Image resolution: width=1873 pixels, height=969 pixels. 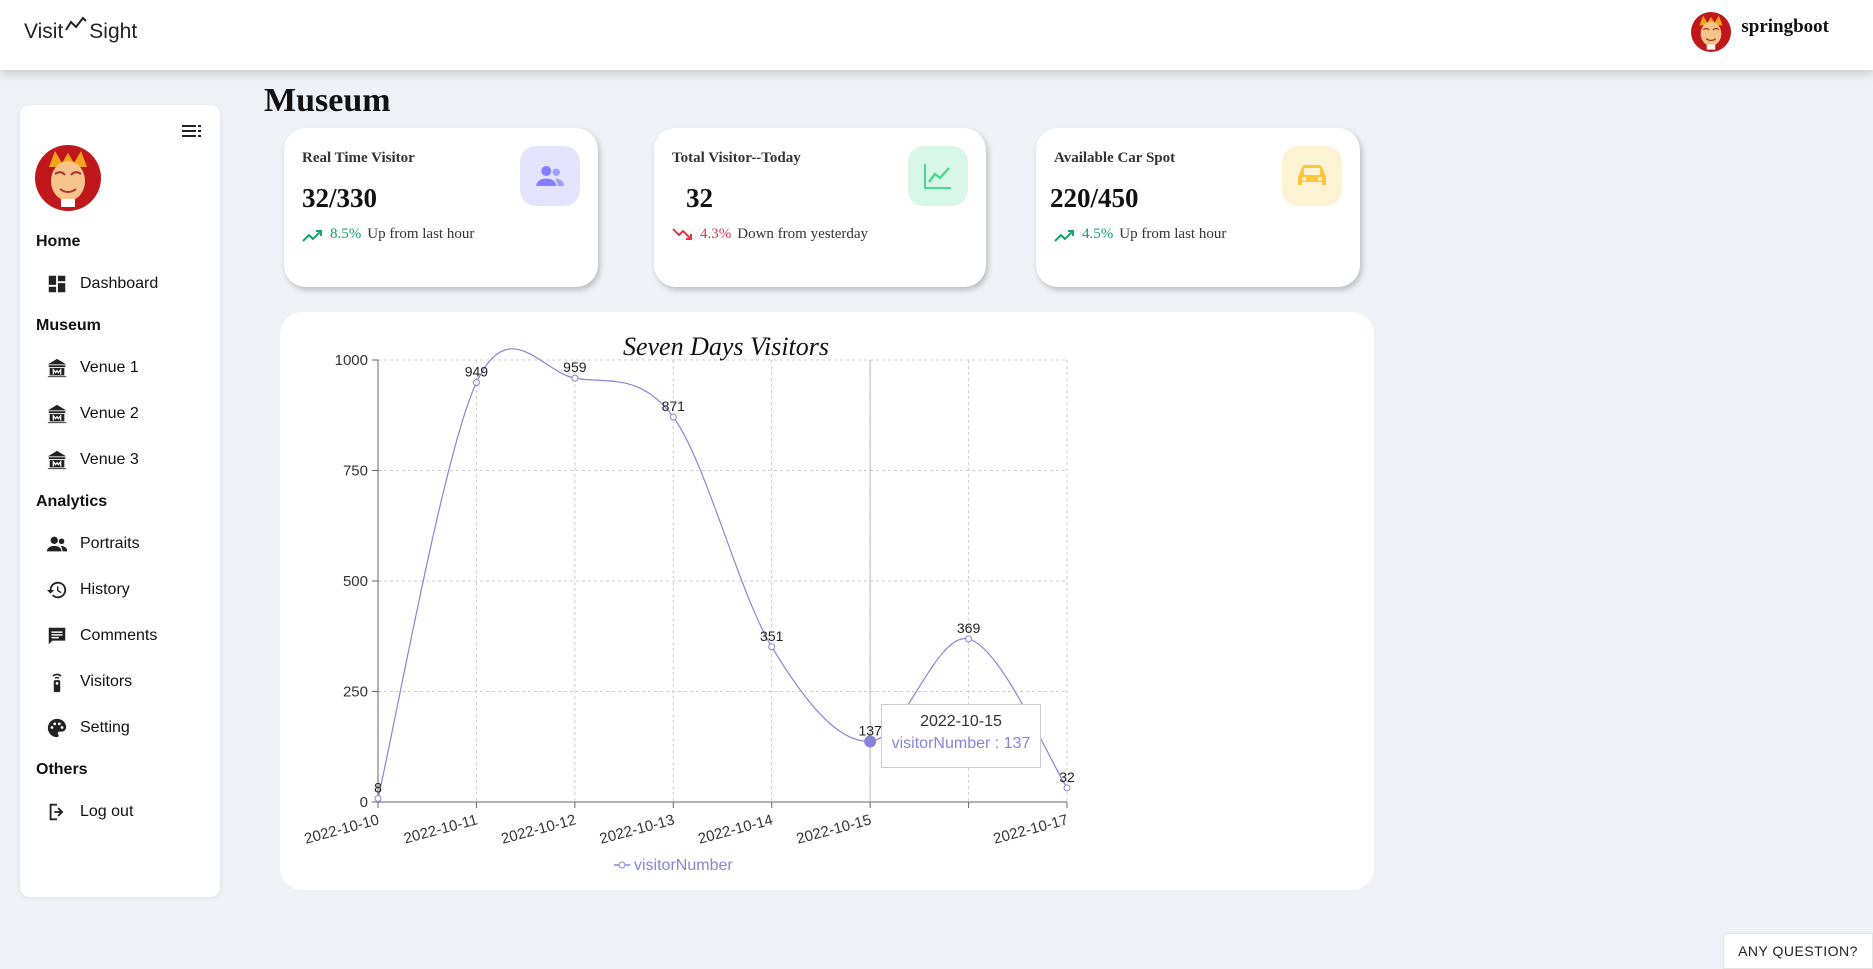 What do you see at coordinates (716, 234) in the screenshot?
I see `trend-percent: 4.3%` at bounding box center [716, 234].